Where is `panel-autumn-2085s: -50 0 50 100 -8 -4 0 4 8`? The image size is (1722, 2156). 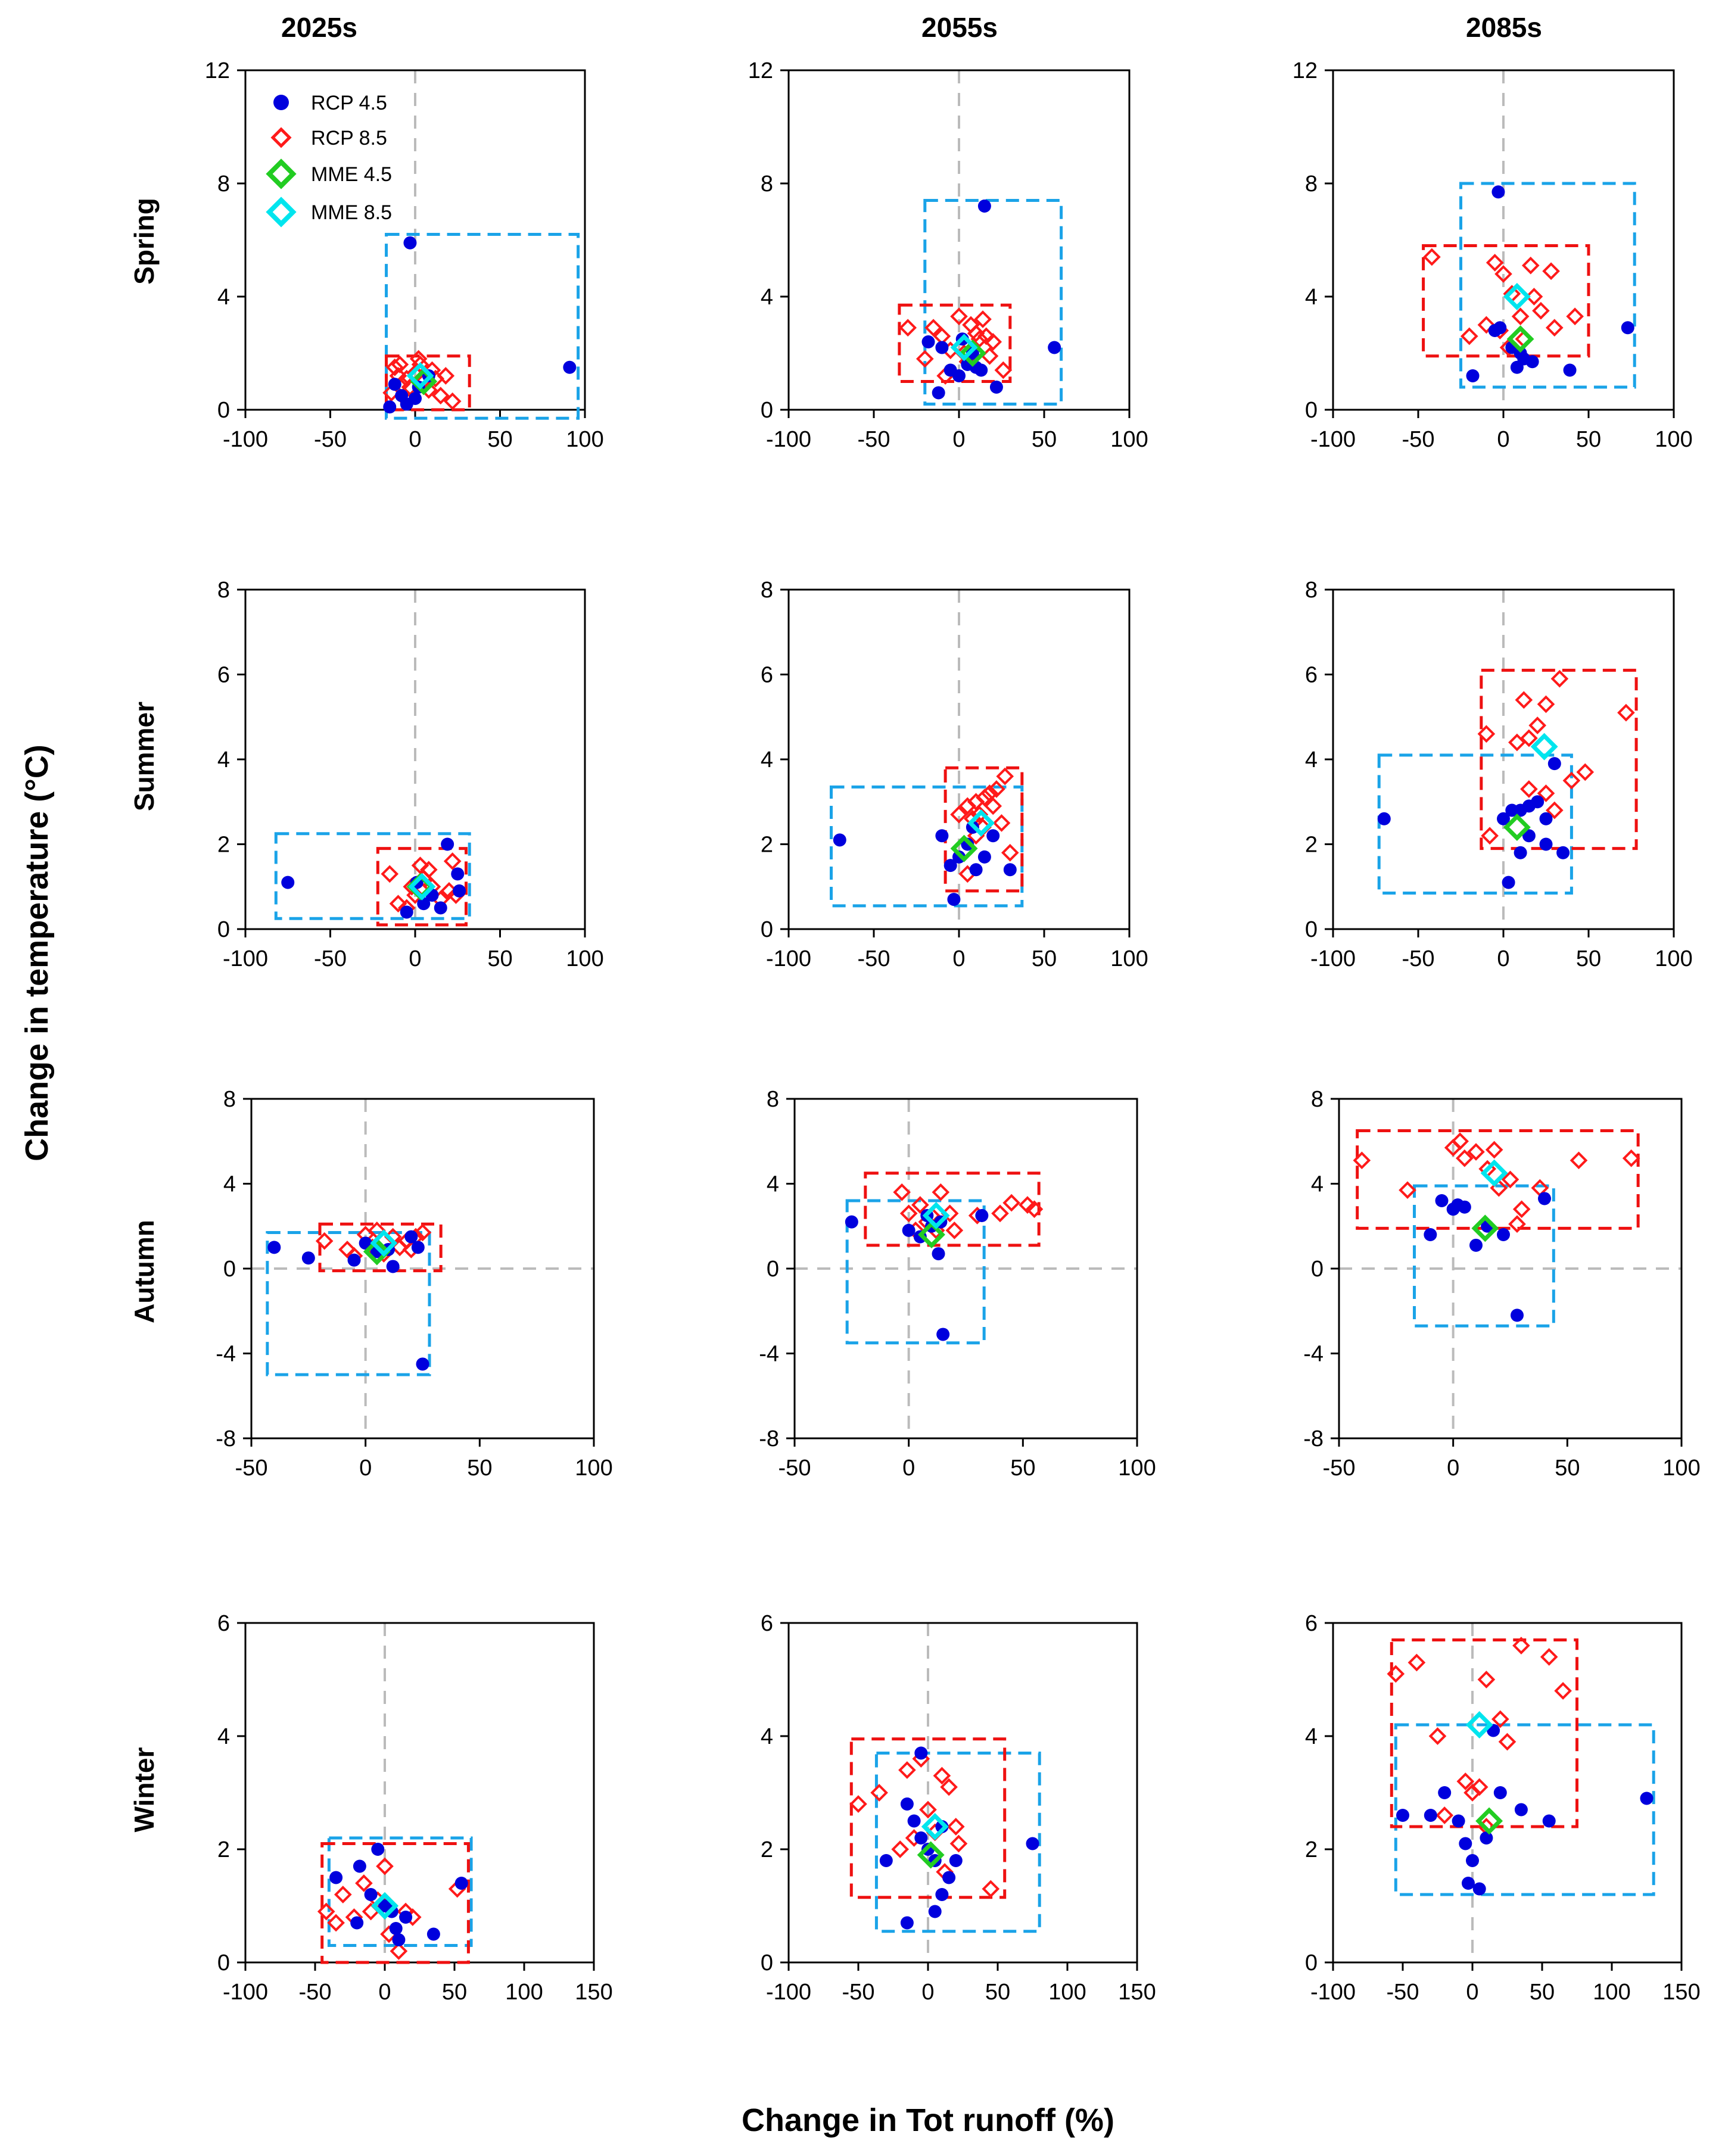 panel-autumn-2085s: -50 0 50 100 -8 -4 0 4 8 is located at coordinates (1502, 1284).